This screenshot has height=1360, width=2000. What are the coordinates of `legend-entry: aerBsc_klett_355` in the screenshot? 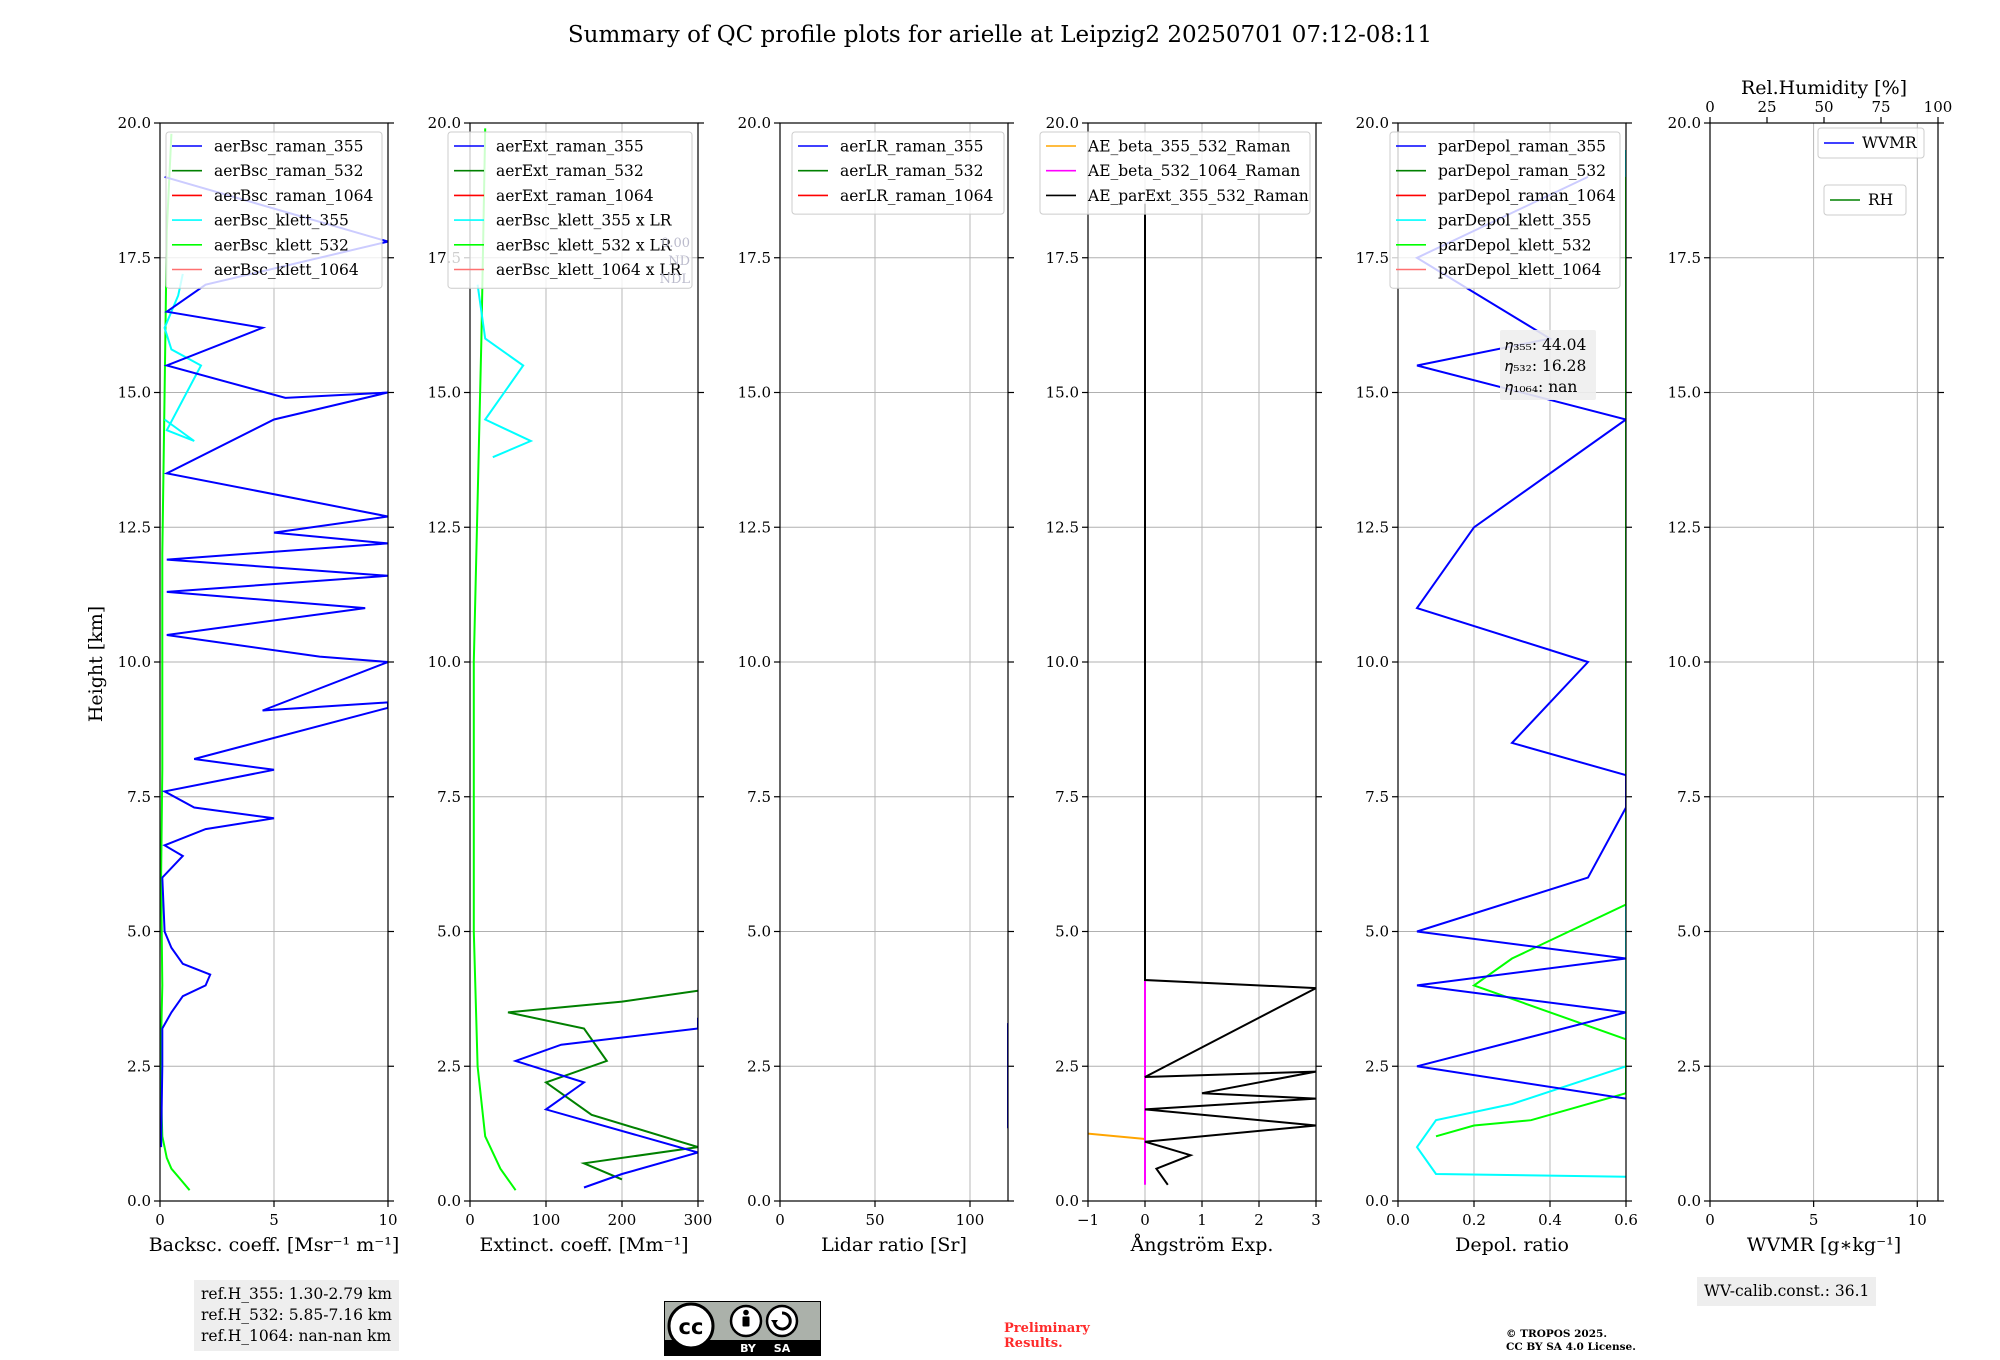 It's located at (281, 221).